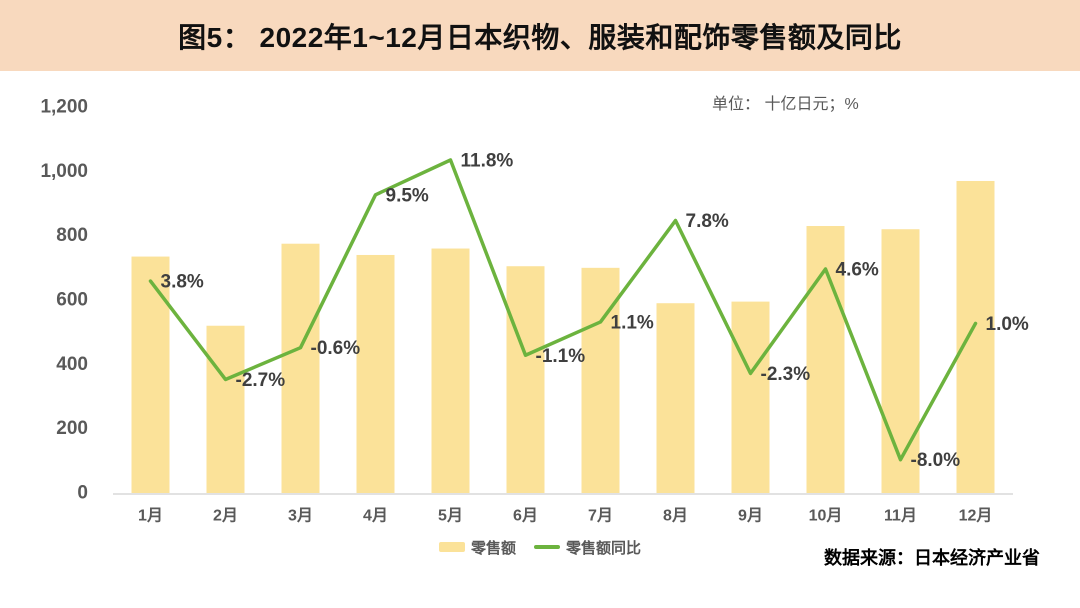  I want to click on data-source-label: 数据来源：日本经济产业省, so click(932, 558).